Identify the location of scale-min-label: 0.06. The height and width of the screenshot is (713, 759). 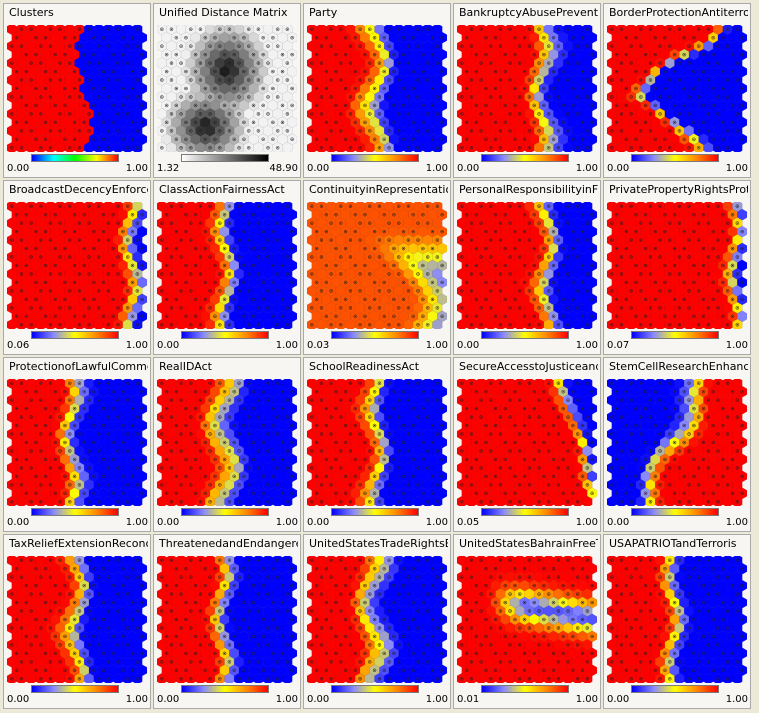
(18, 345).